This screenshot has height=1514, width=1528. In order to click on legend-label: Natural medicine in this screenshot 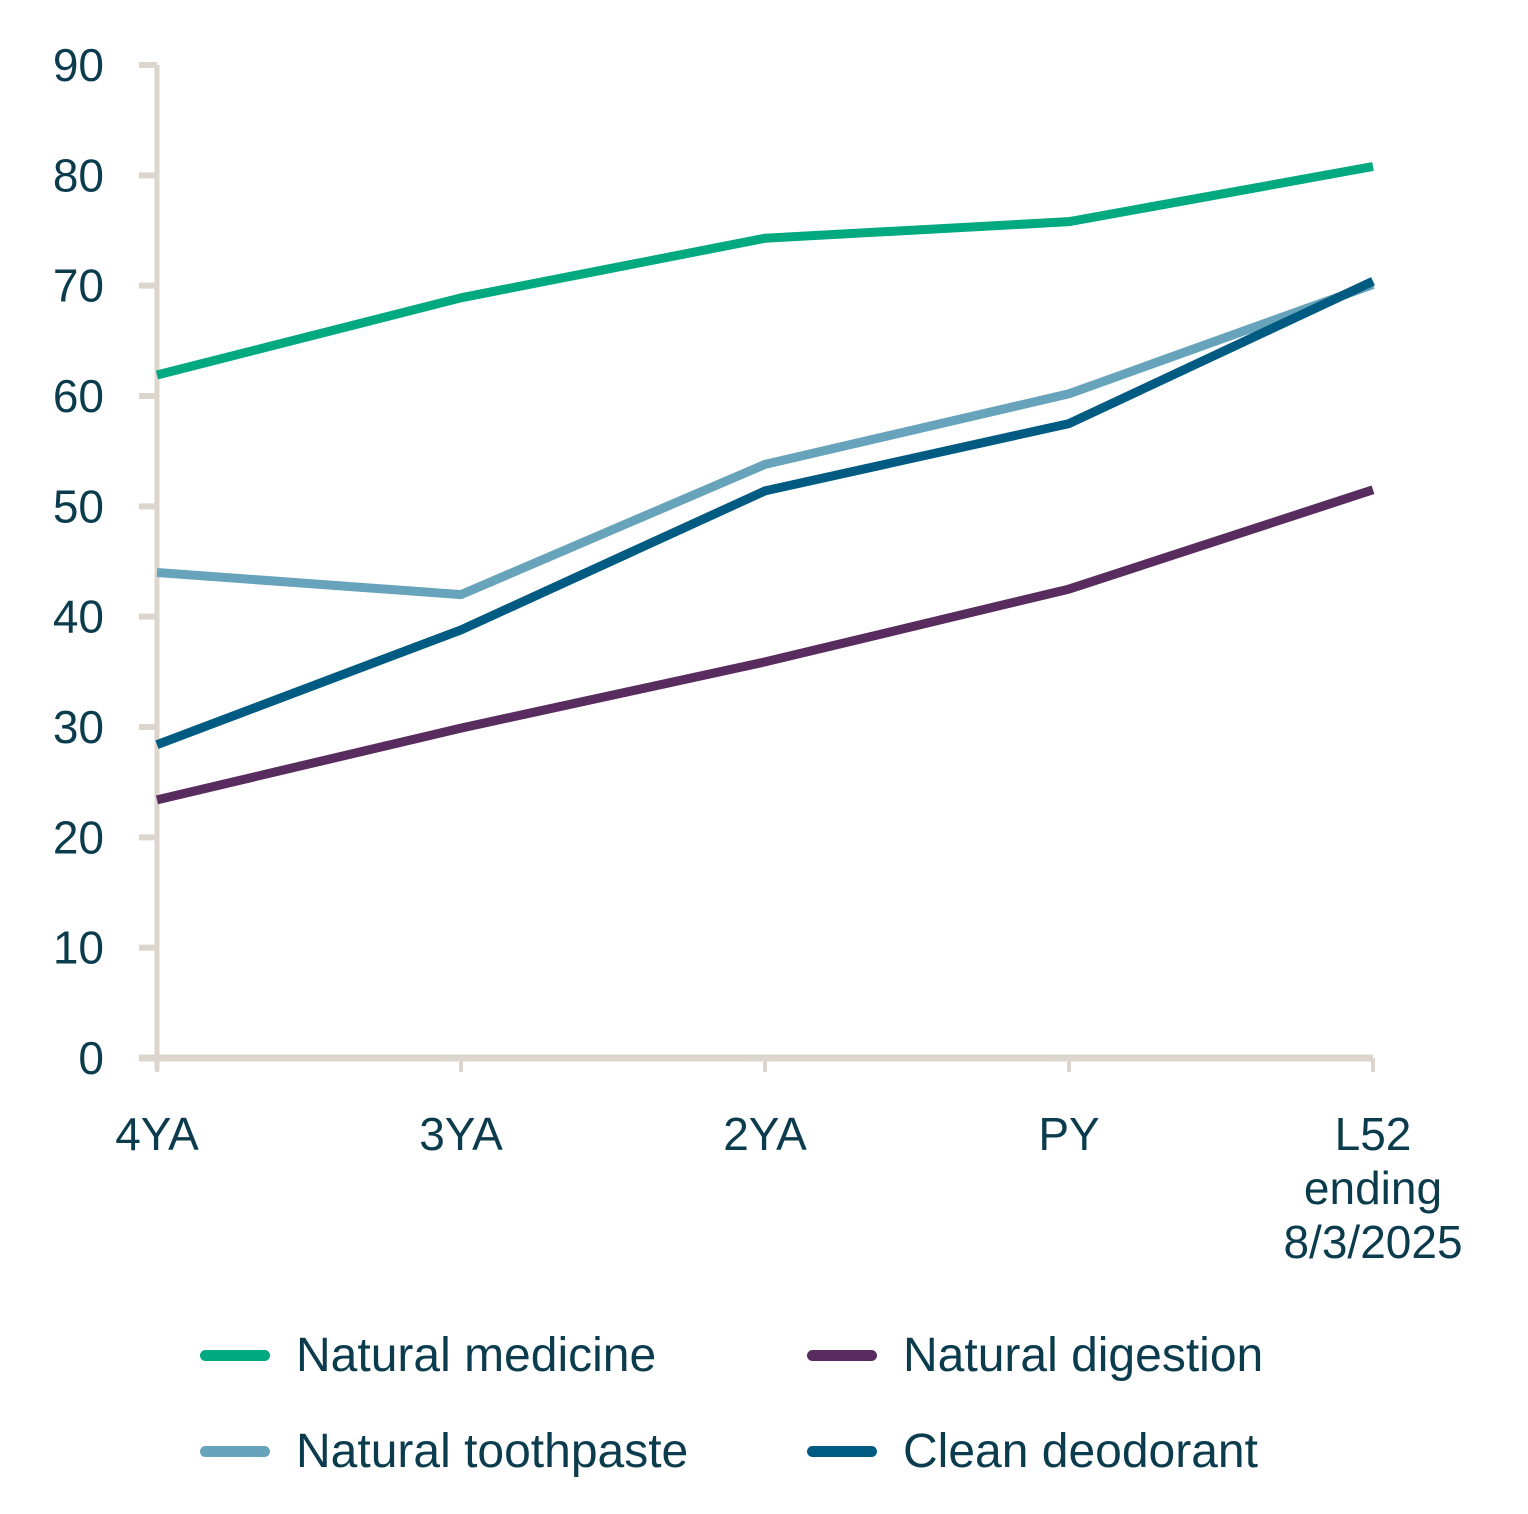, I will do `click(476, 1355)`.